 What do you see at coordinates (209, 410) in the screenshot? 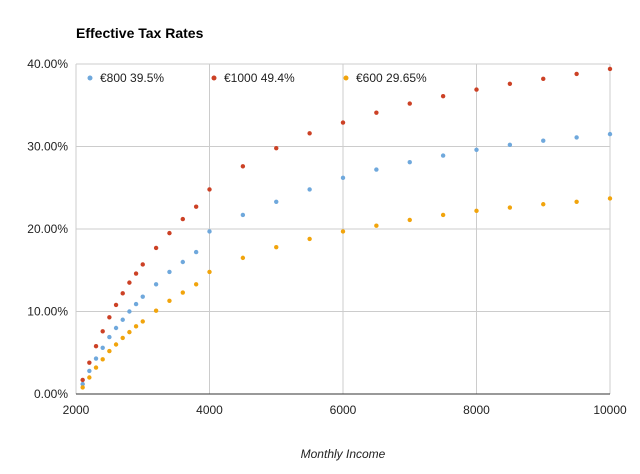
I see `x-tick-label: 4000` at bounding box center [209, 410].